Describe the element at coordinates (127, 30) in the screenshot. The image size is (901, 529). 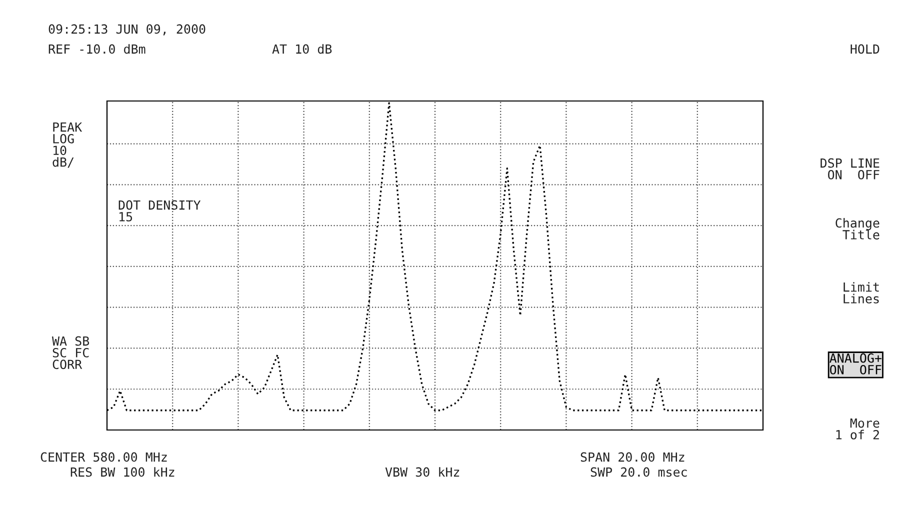
I see `text: 09:25:13 JUN 09, 2000` at that location.